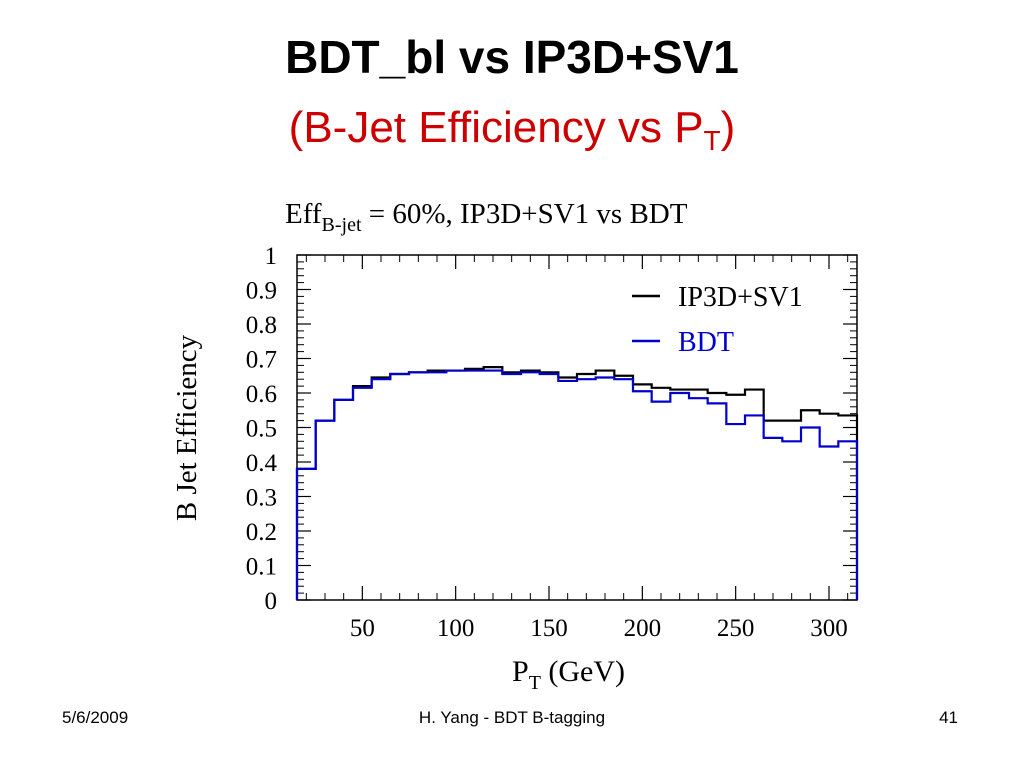 Image resolution: width=1024 pixels, height=768 pixels. I want to click on legend-label-ip3d: IP3D+SV1, so click(740, 297).